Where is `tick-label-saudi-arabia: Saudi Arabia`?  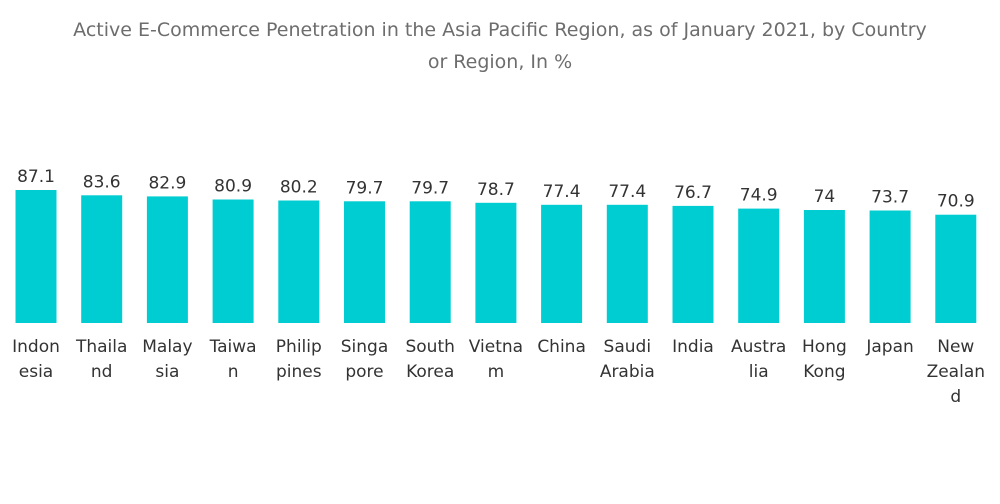
tick-label-saudi-arabia: Saudi Arabia is located at coordinates (627, 359).